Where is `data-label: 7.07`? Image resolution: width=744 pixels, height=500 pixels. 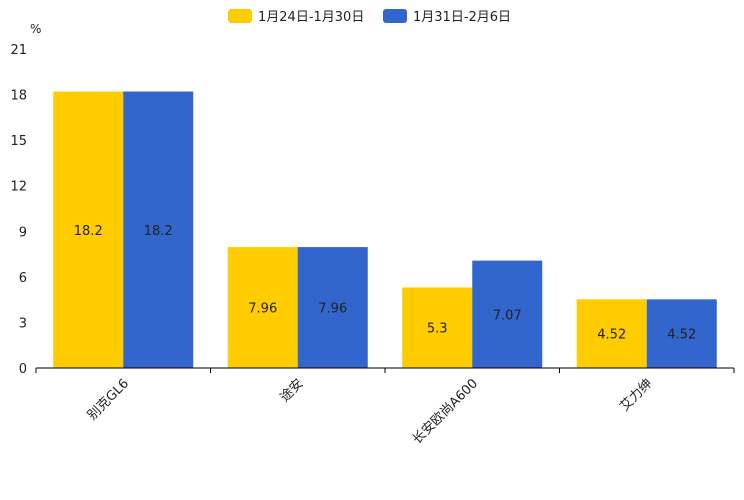
data-label: 7.07 is located at coordinates (507, 315).